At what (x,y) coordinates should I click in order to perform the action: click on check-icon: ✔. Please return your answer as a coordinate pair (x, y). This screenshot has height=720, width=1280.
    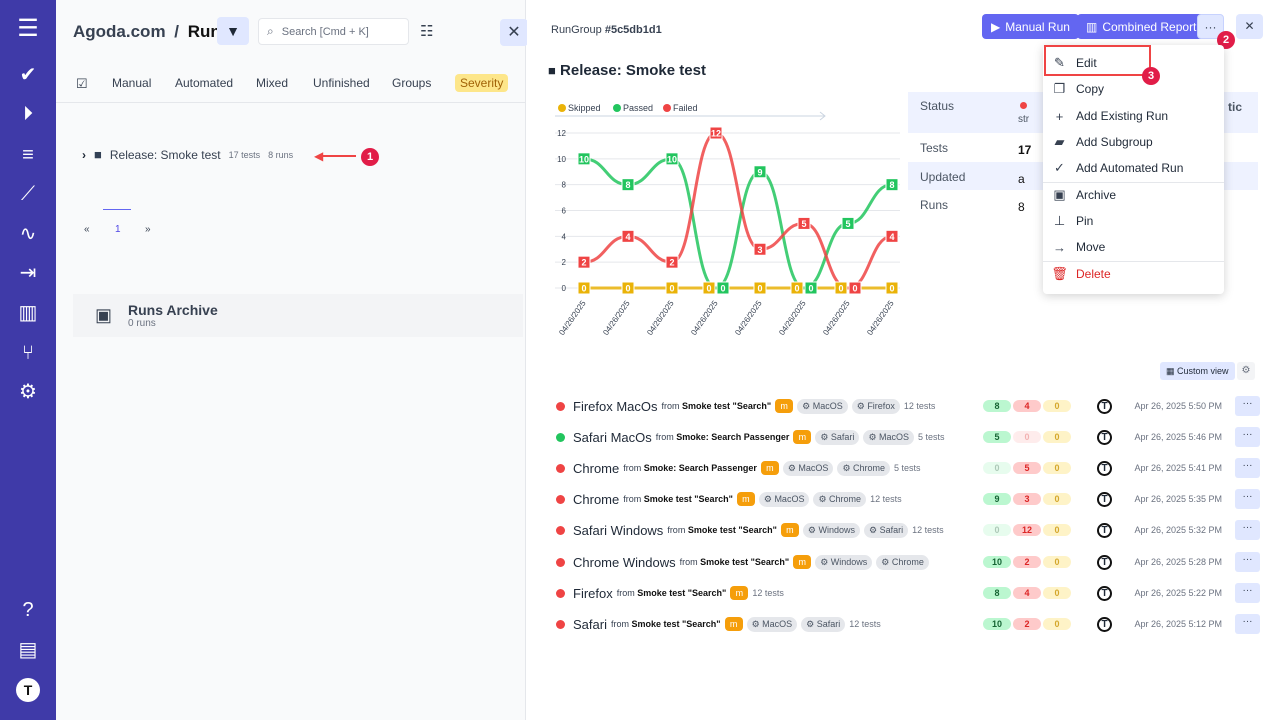
    Looking at the image, I should click on (28, 75).